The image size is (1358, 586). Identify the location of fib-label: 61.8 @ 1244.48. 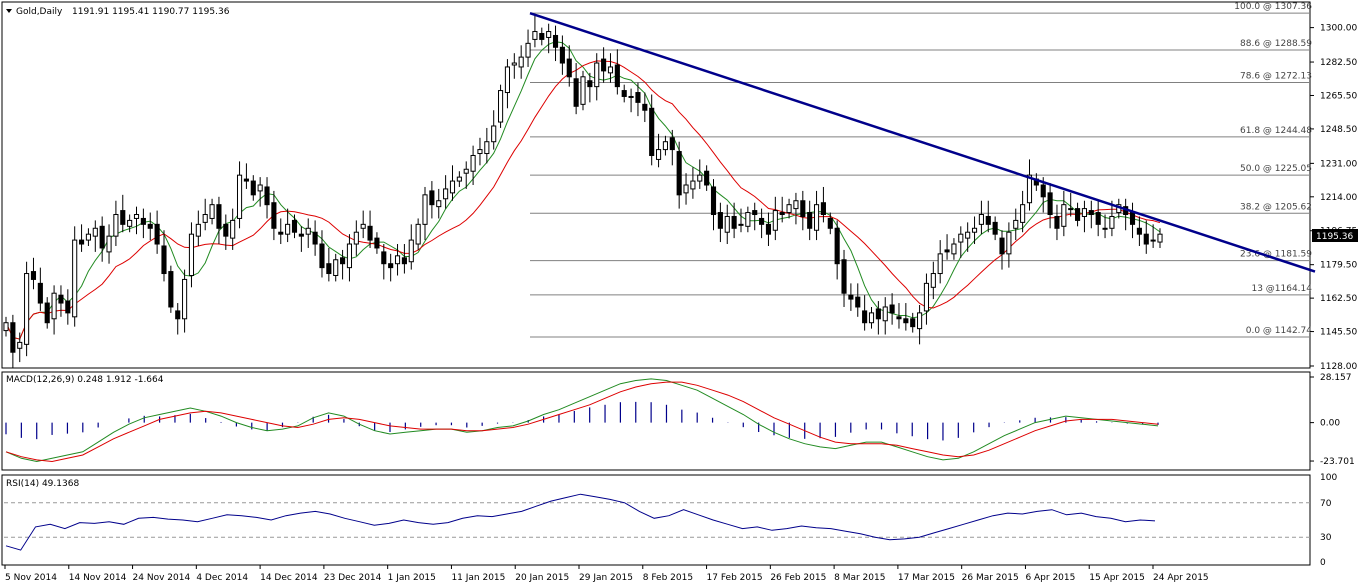
(1276, 131).